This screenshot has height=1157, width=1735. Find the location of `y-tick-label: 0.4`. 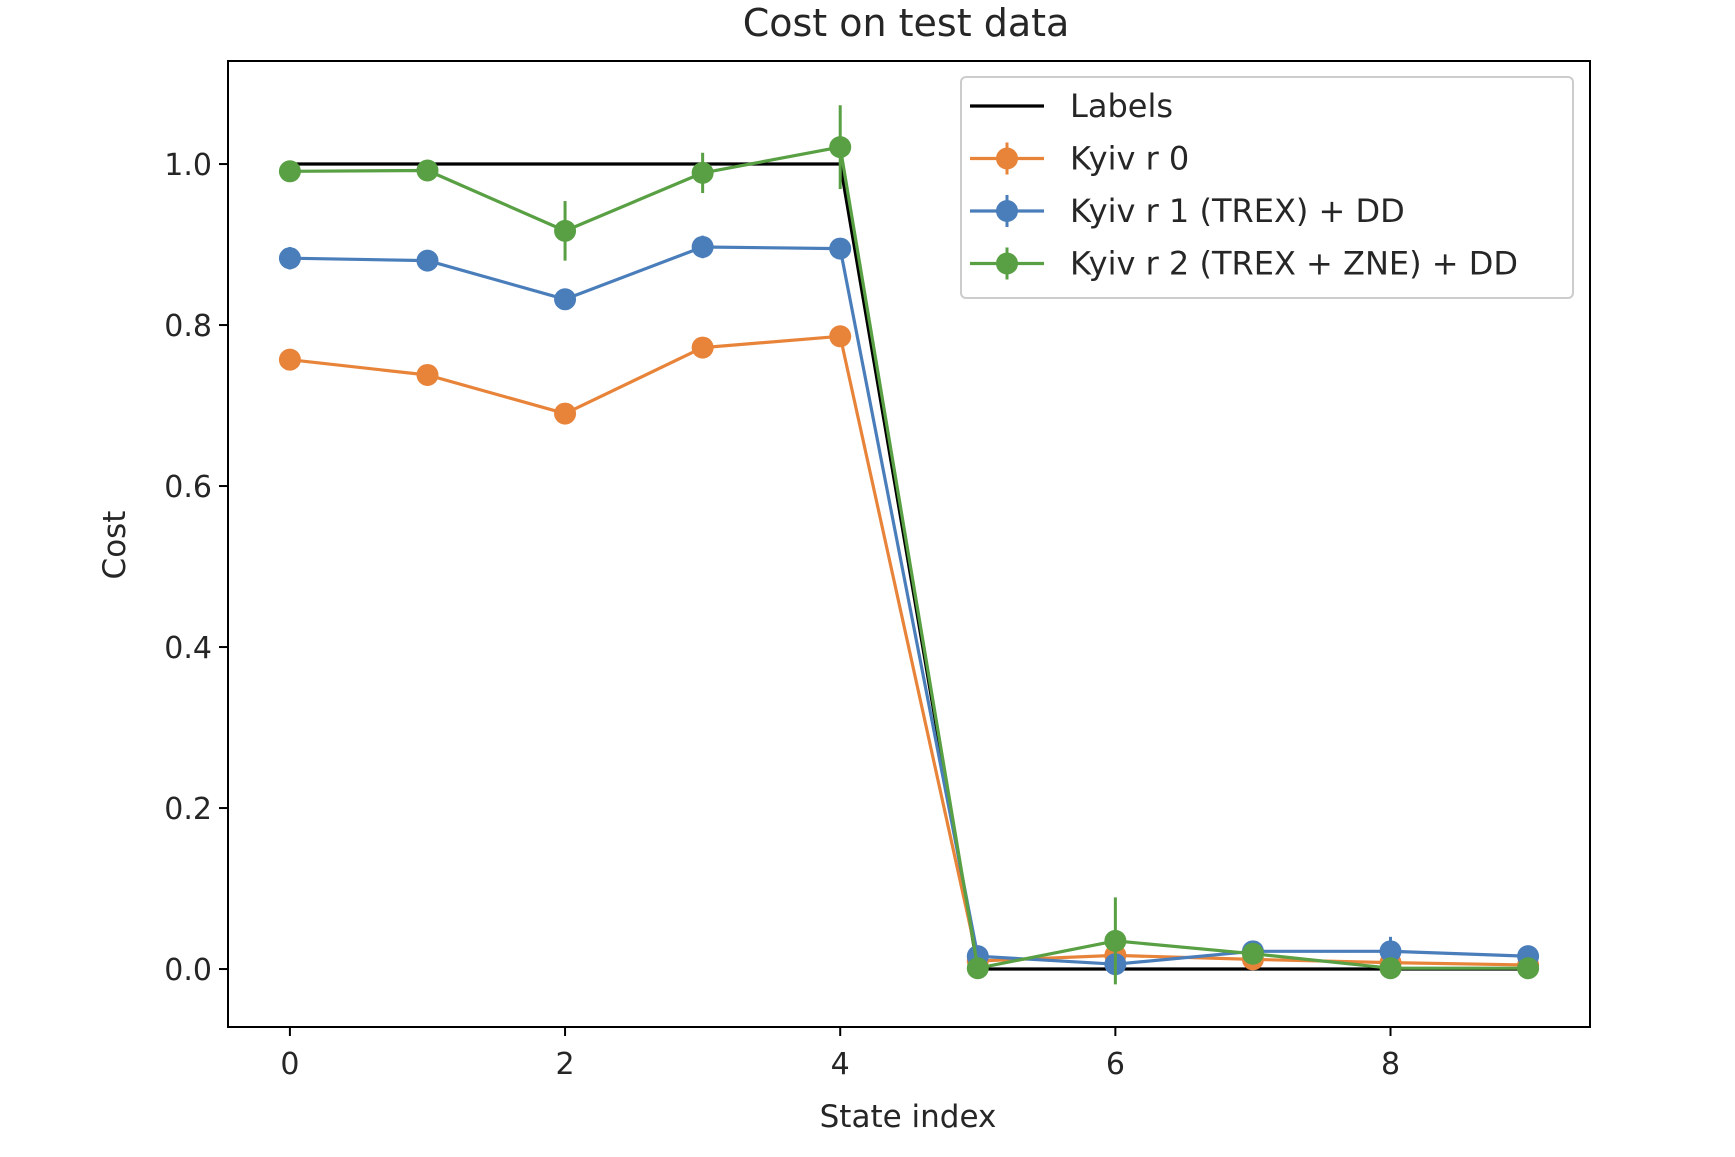

y-tick-label: 0.4 is located at coordinates (188, 648).